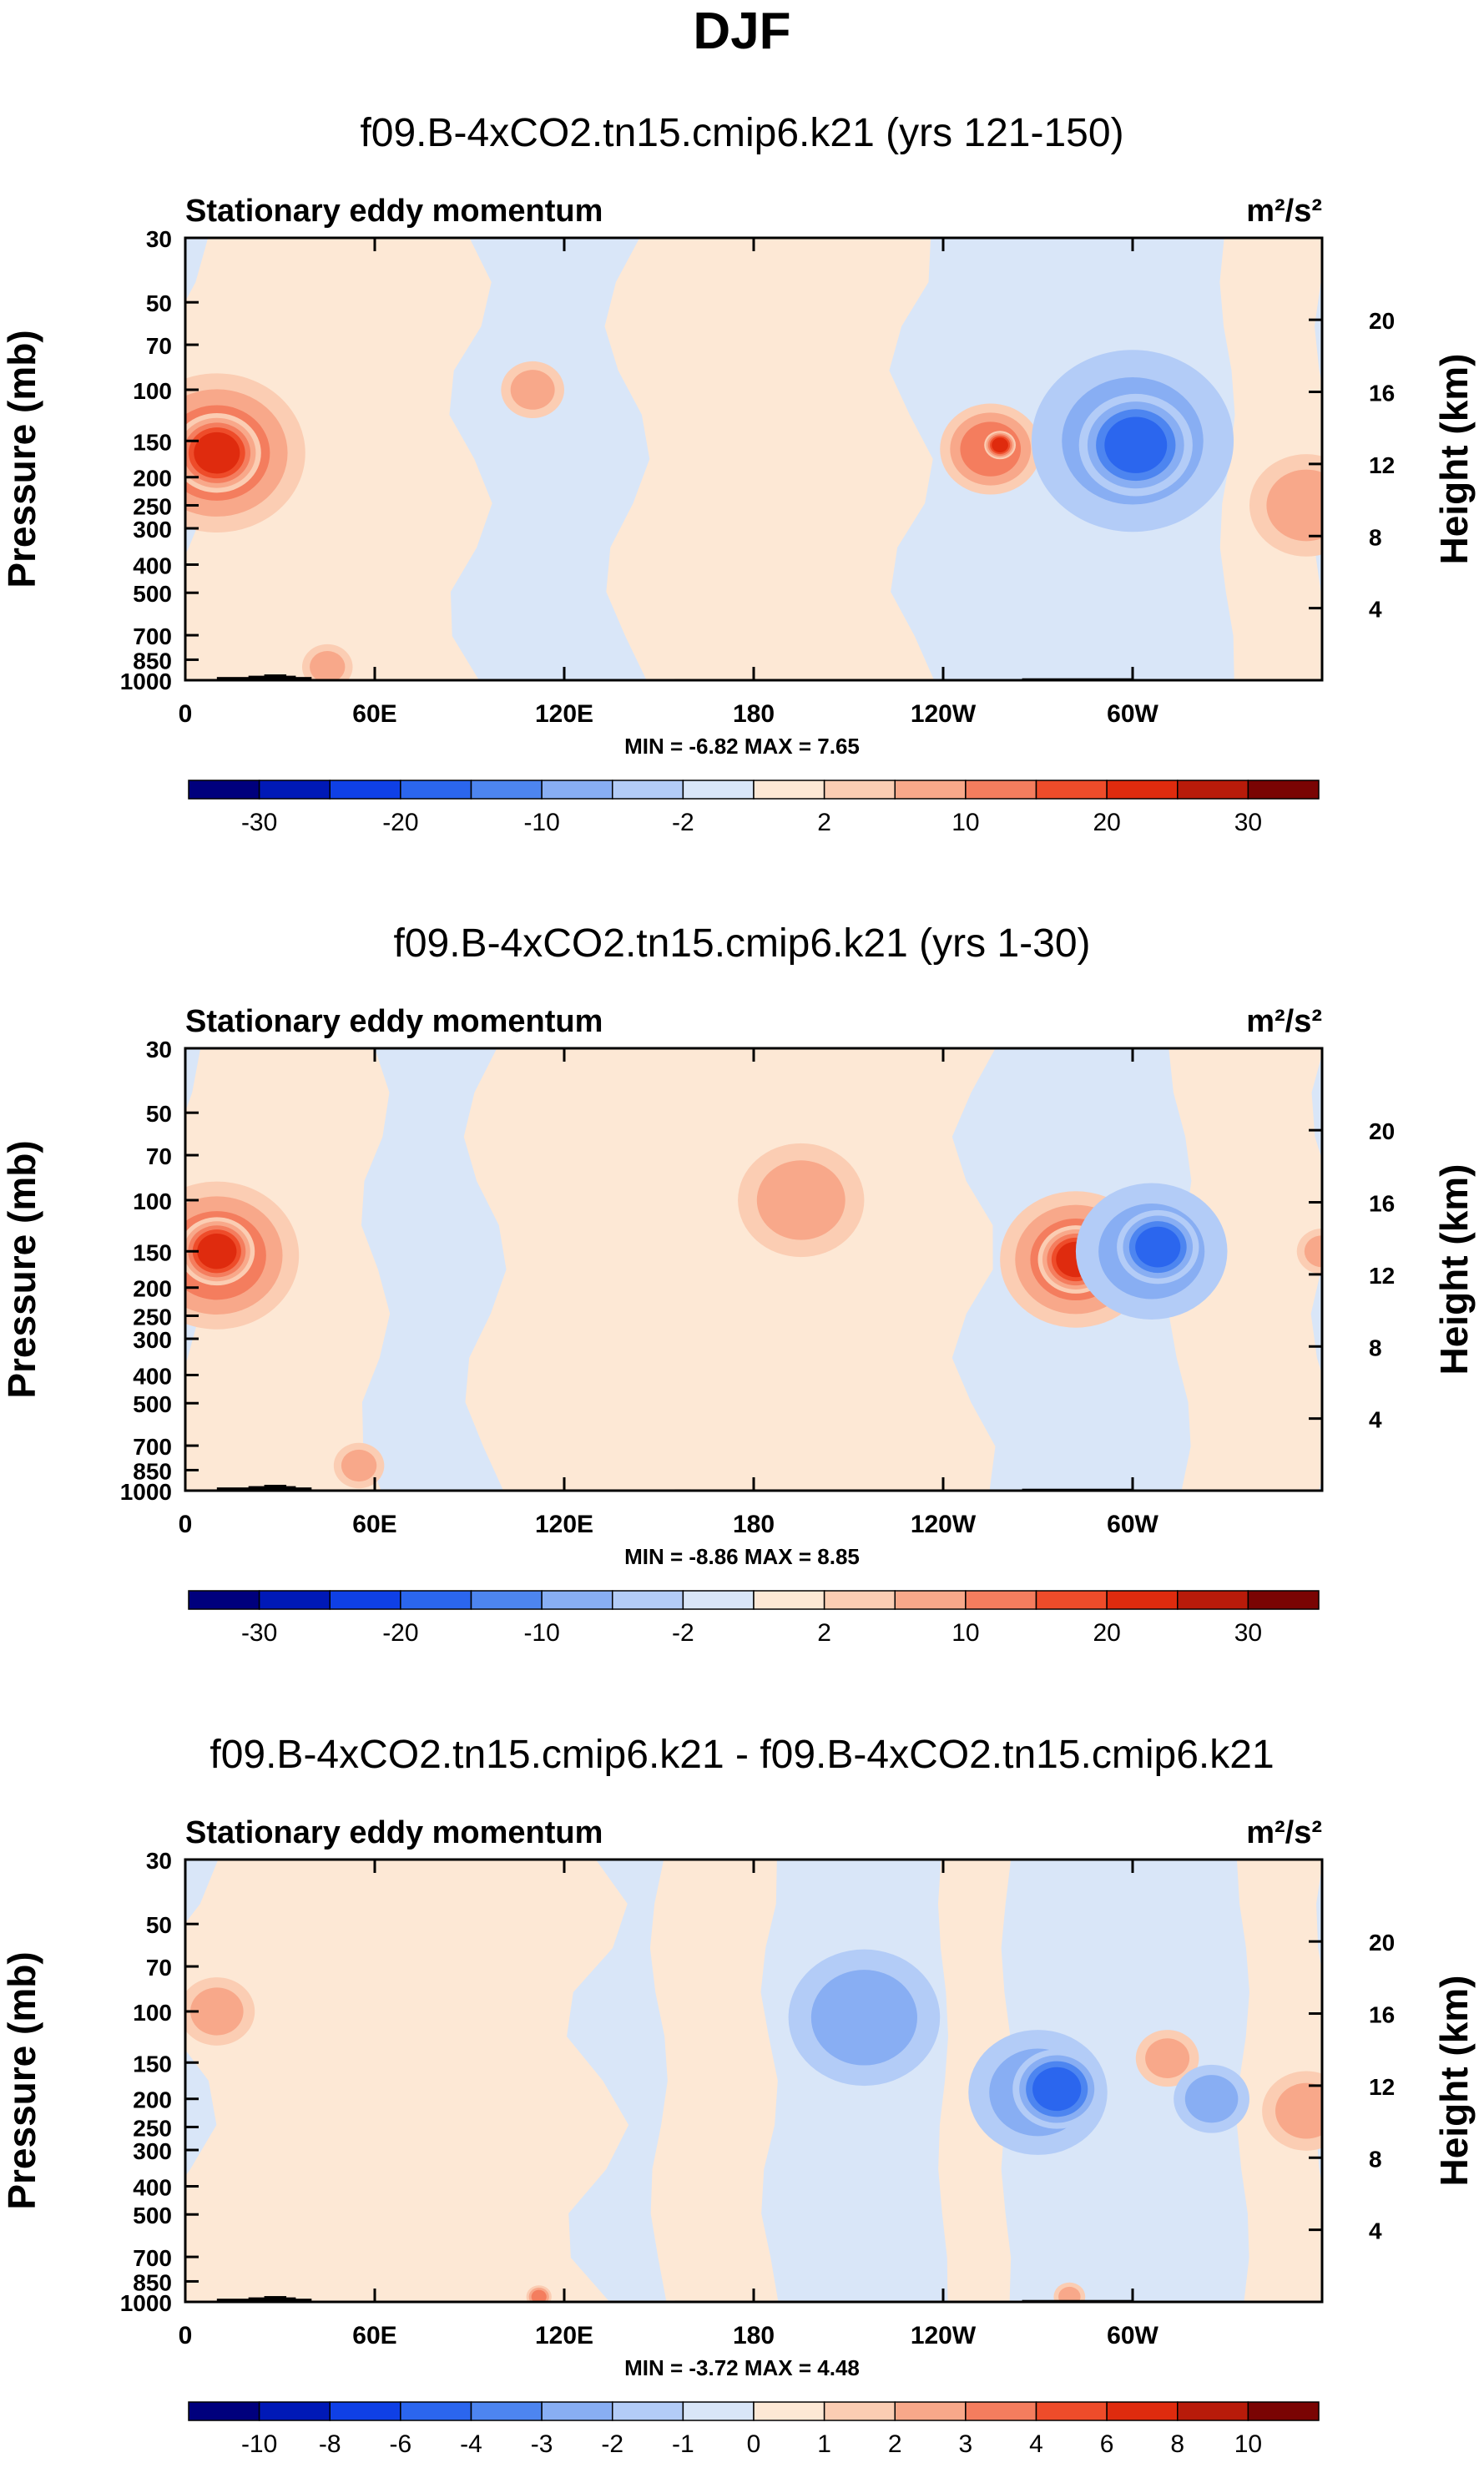 This screenshot has height=2483, width=1484. I want to click on colorbar-label: 2, so click(895, 2444).